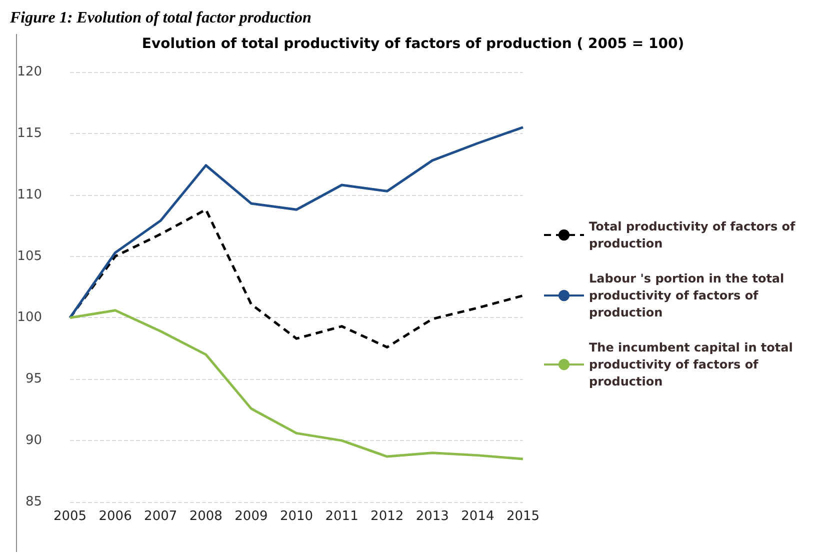 This screenshot has width=821, height=554. Describe the element at coordinates (413, 44) in the screenshot. I see `chart-title: Evolution of total productivity of factors of production ( 2005 = 100)` at that location.